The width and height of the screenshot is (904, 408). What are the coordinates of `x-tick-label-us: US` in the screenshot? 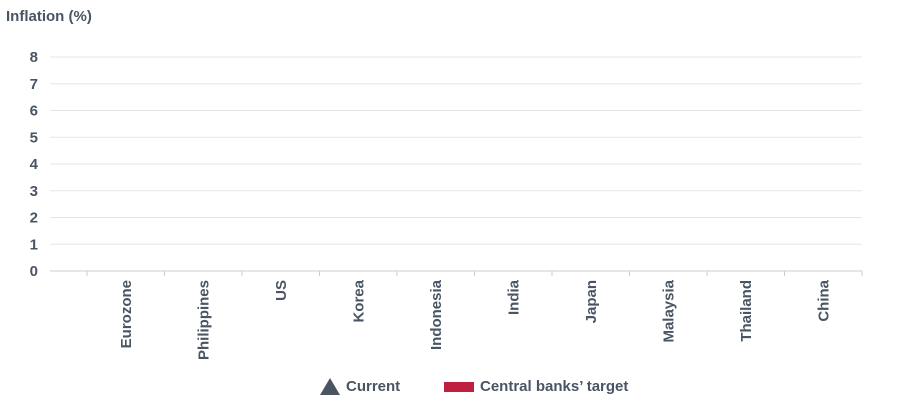 It's located at (281, 290).